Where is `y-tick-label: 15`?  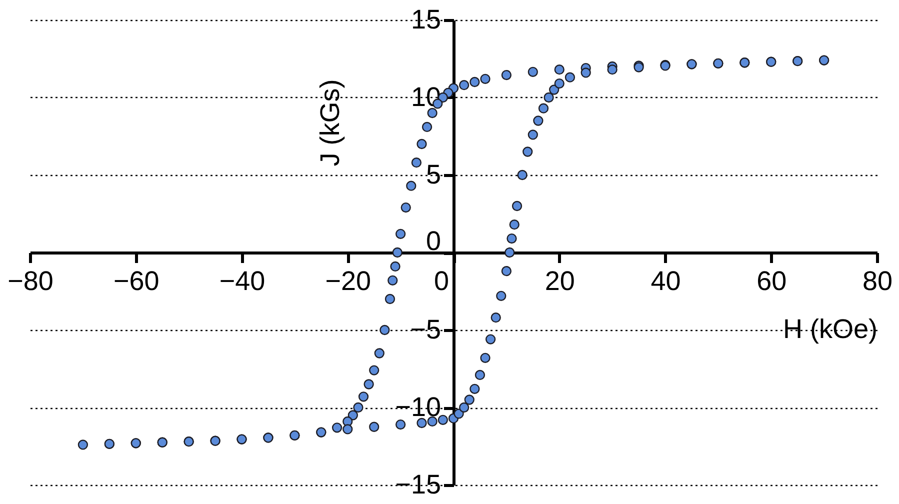
y-tick-label: 15 is located at coordinates (425, 19).